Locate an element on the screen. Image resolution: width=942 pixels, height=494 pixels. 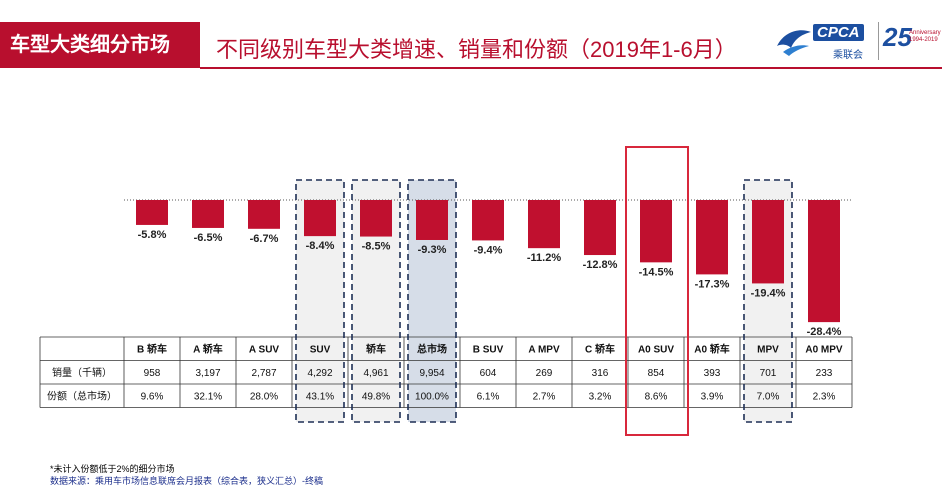
cpca-logo: CPCA 乘联会 25 Anniversary 1994-2019 is located at coordinates (858, 41).